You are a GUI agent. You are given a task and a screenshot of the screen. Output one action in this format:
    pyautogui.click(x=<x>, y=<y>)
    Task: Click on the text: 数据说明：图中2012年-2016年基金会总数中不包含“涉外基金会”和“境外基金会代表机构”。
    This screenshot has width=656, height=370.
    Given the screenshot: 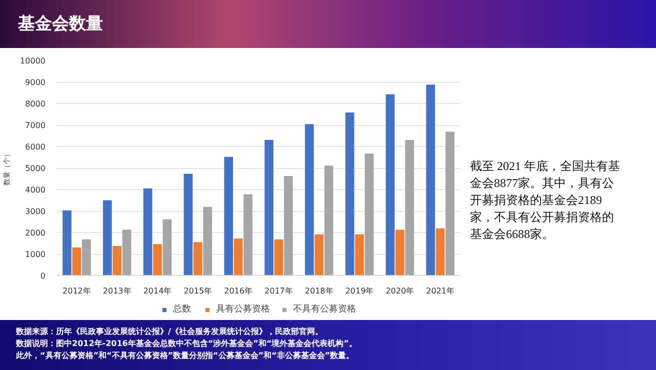 What is the action you would take?
    pyautogui.click(x=186, y=343)
    